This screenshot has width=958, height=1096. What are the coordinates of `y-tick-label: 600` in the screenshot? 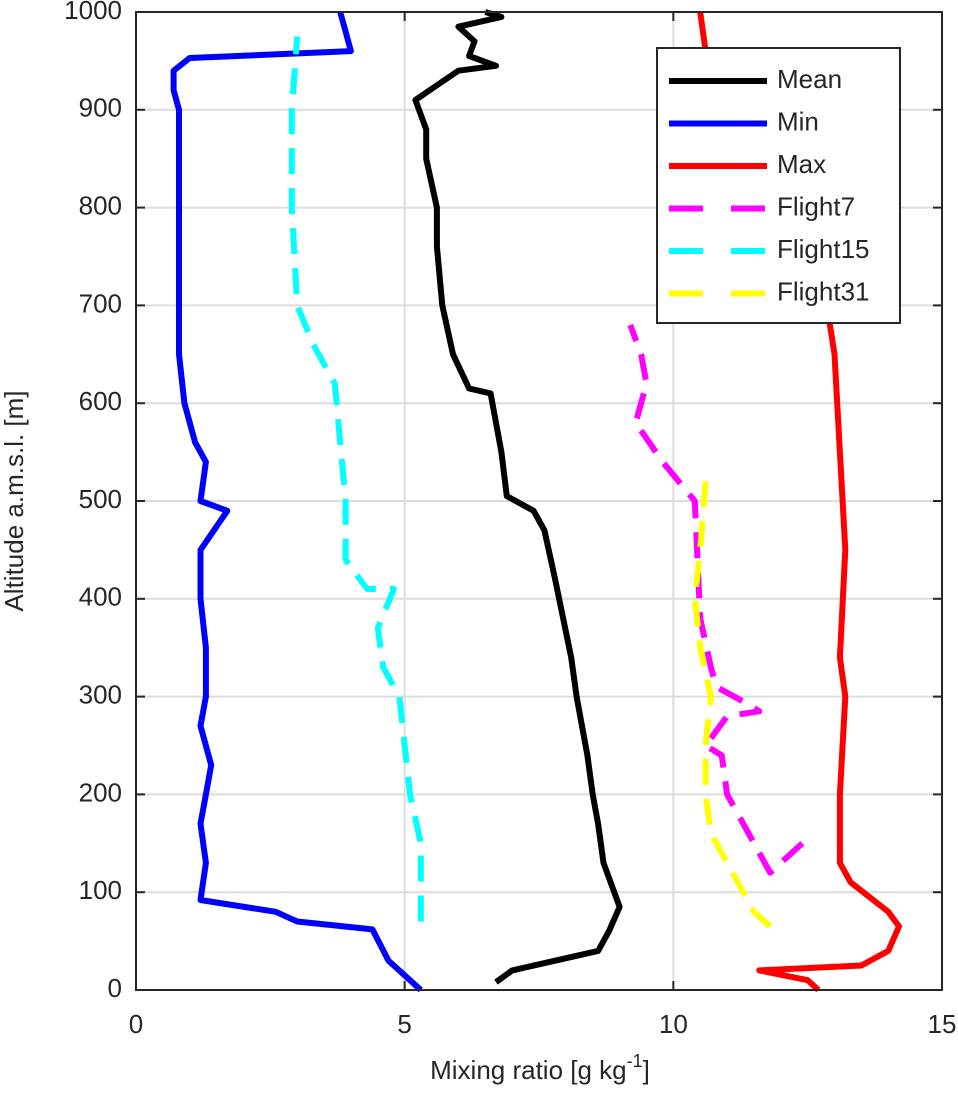 It's located at (100, 401).